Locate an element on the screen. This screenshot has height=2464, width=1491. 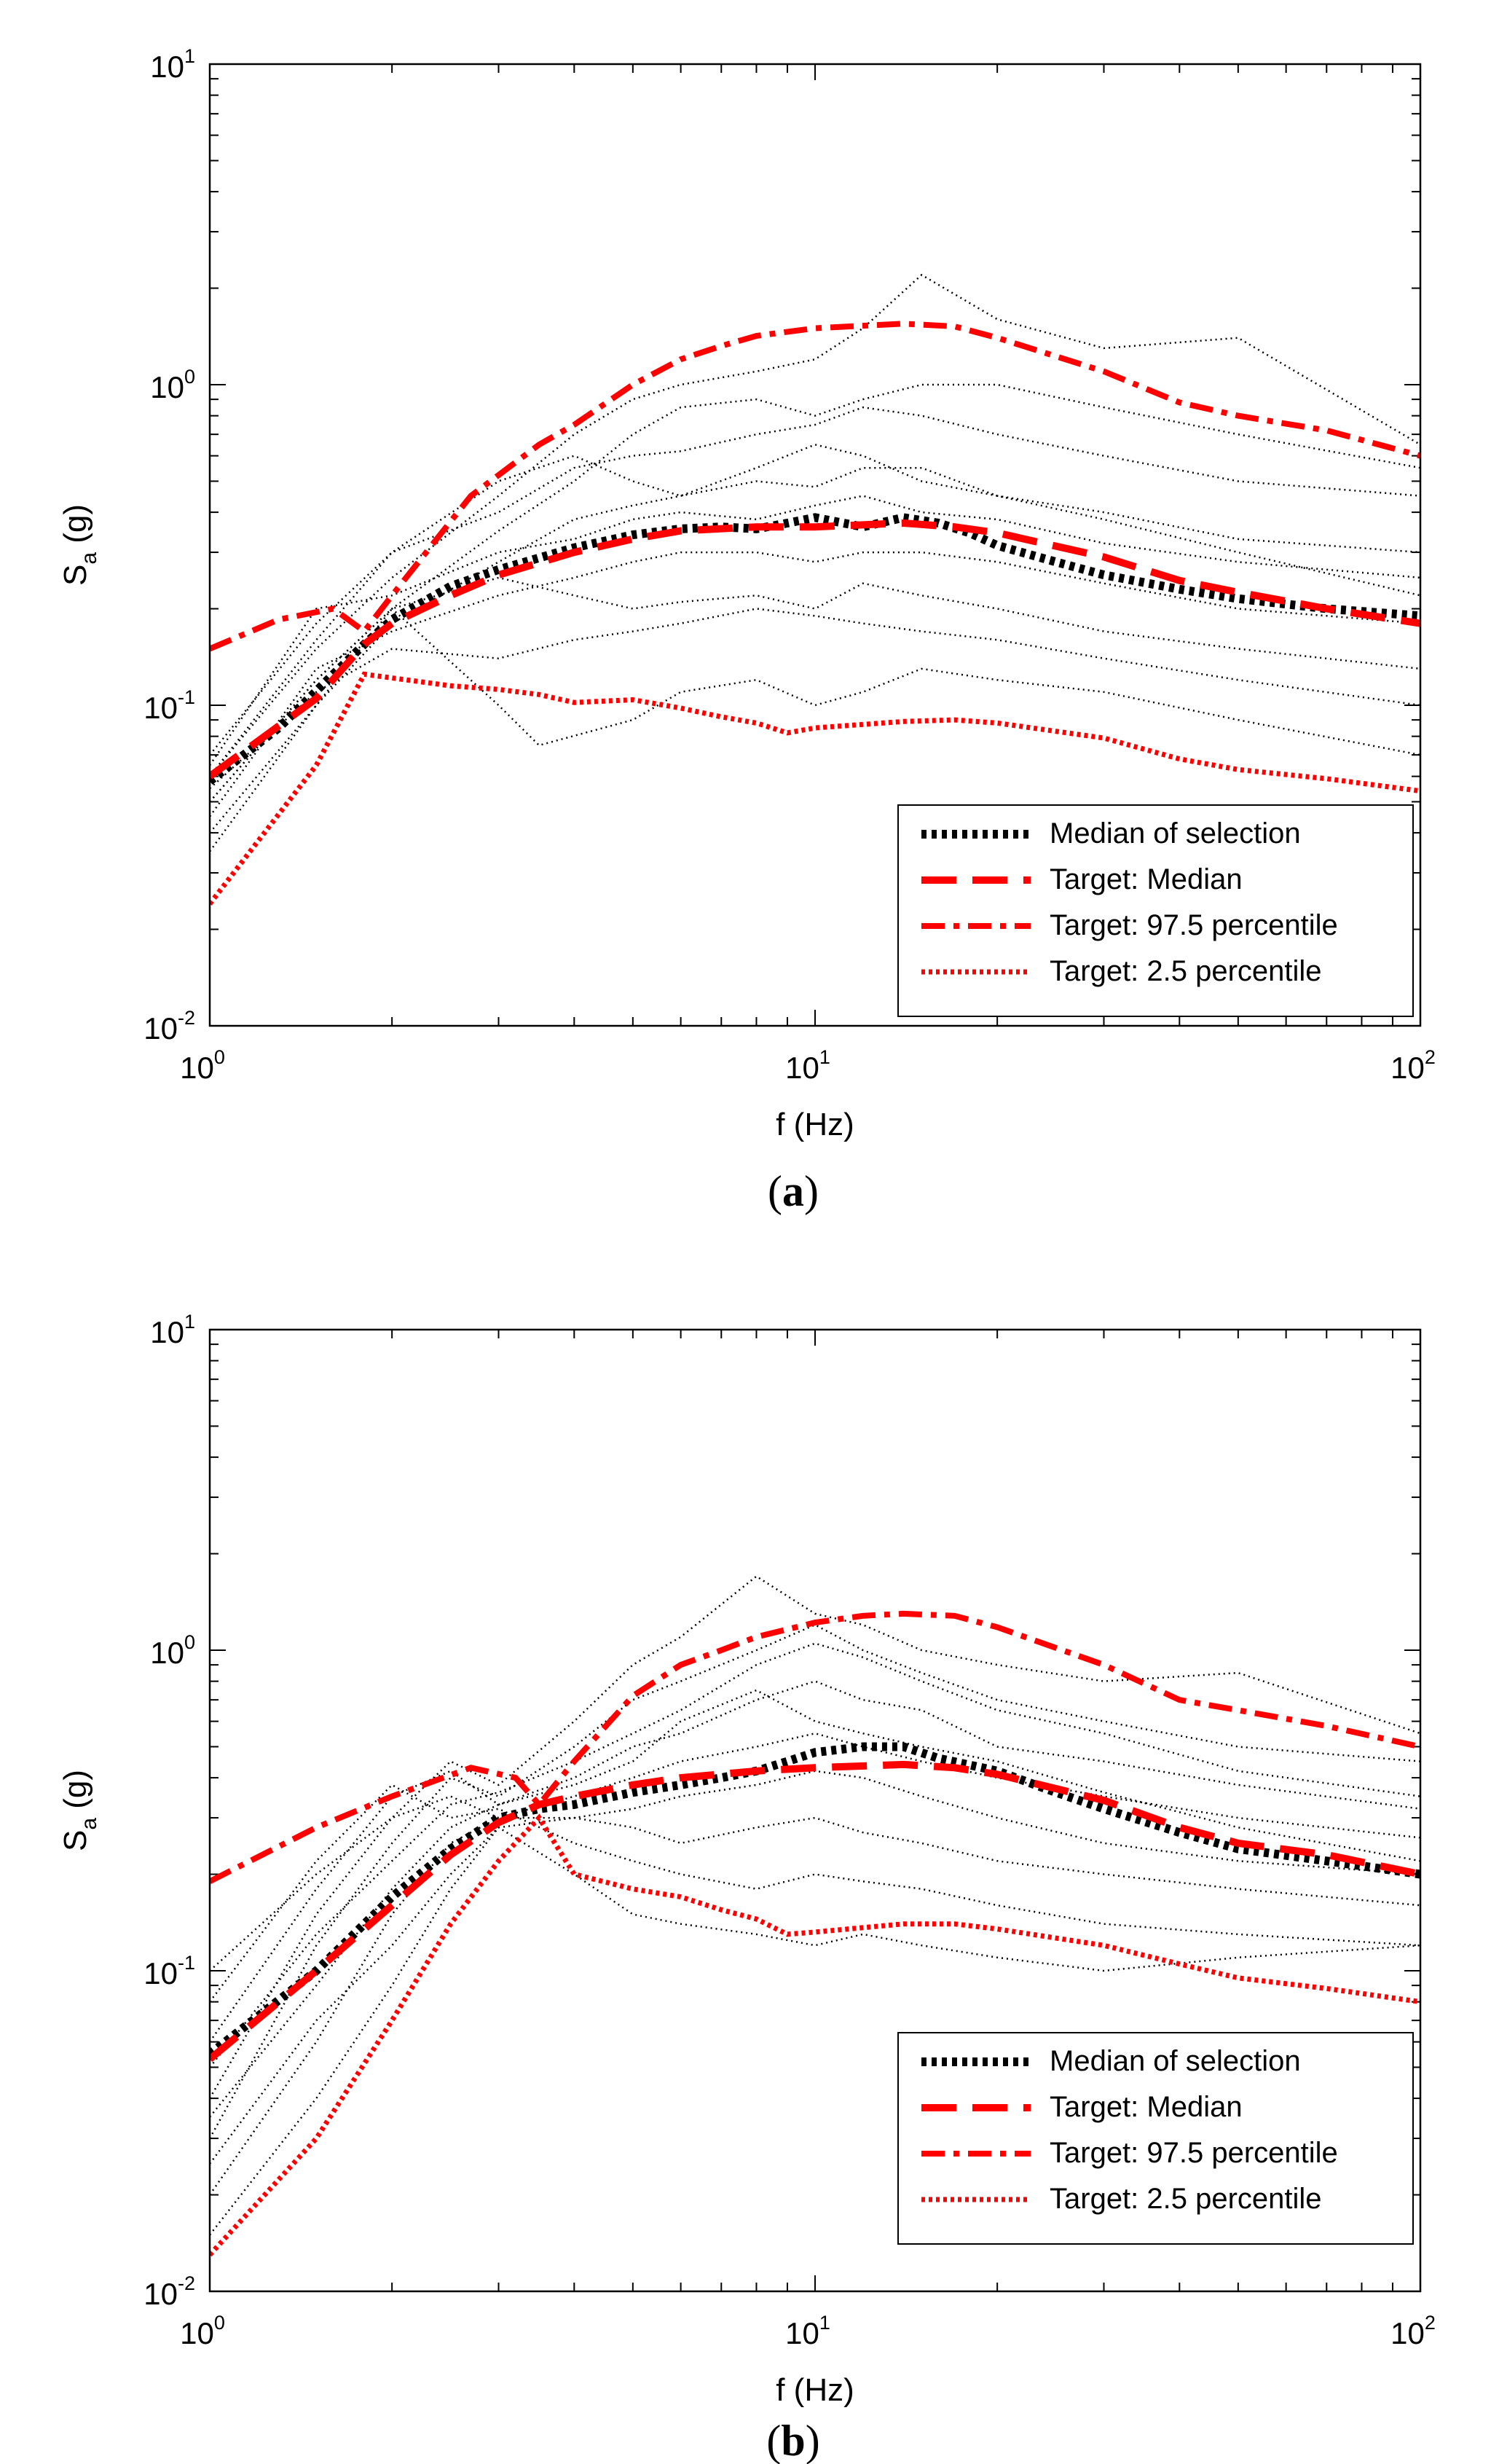
panel-caption: (b) is located at coordinates (792, 2441).